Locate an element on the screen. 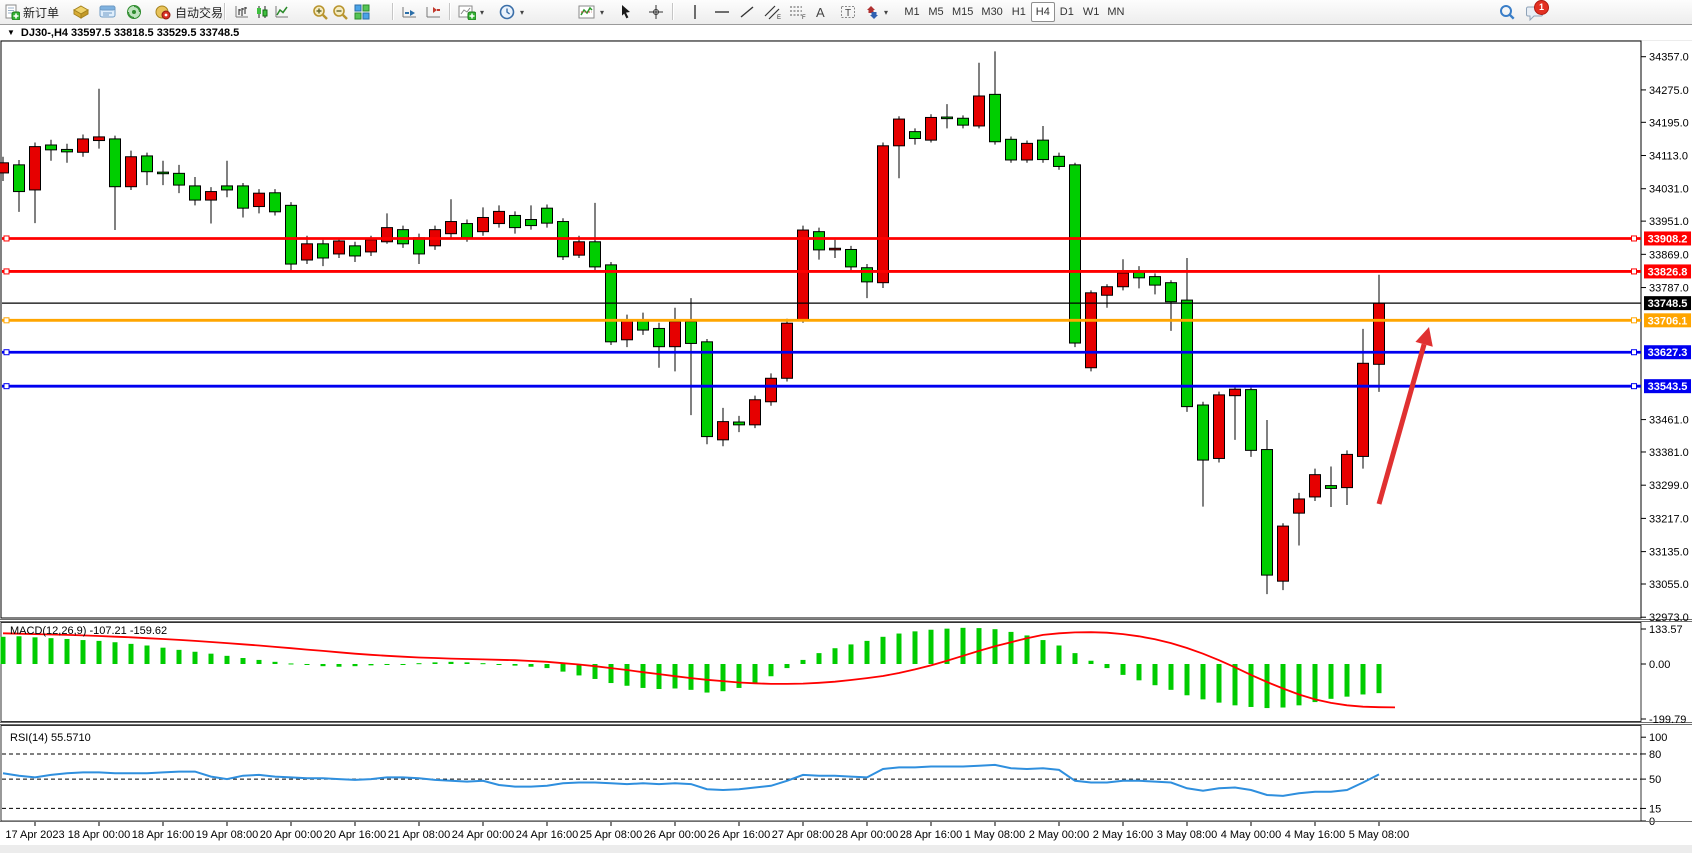  svg-text: 33748.5 is located at coordinates (1668, 304).